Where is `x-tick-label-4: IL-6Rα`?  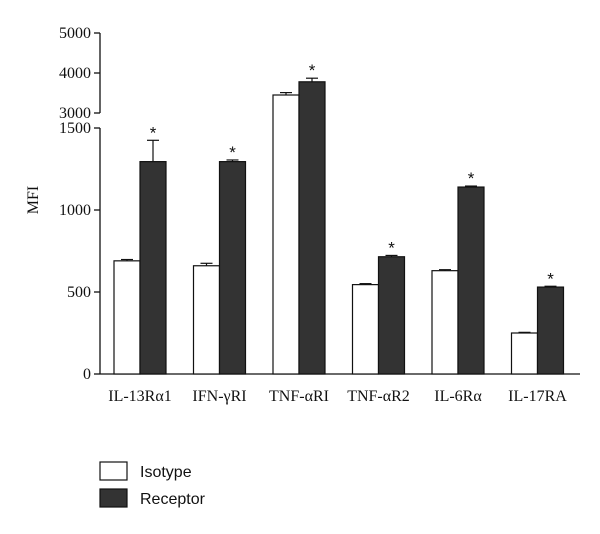 x-tick-label-4: IL-6Rα is located at coordinates (458, 396).